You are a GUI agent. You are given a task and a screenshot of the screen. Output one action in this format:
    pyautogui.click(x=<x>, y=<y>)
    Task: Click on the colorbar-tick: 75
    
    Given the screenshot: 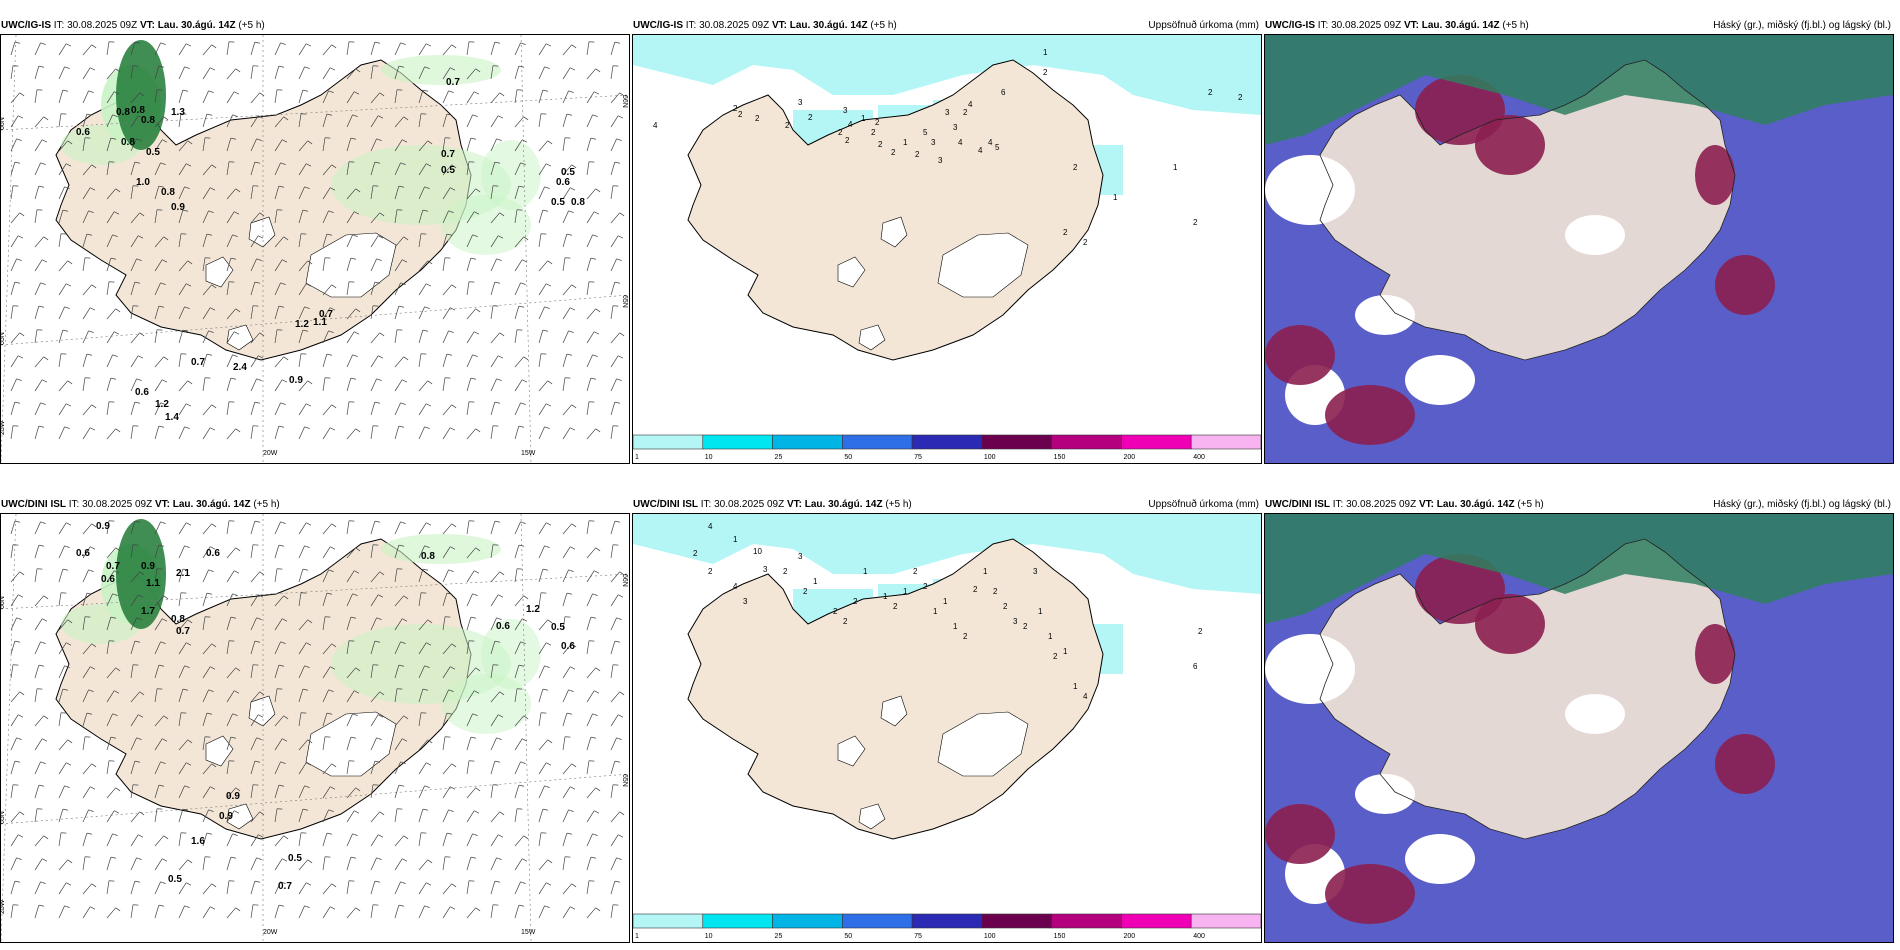 What is the action you would take?
    pyautogui.click(x=918, y=457)
    